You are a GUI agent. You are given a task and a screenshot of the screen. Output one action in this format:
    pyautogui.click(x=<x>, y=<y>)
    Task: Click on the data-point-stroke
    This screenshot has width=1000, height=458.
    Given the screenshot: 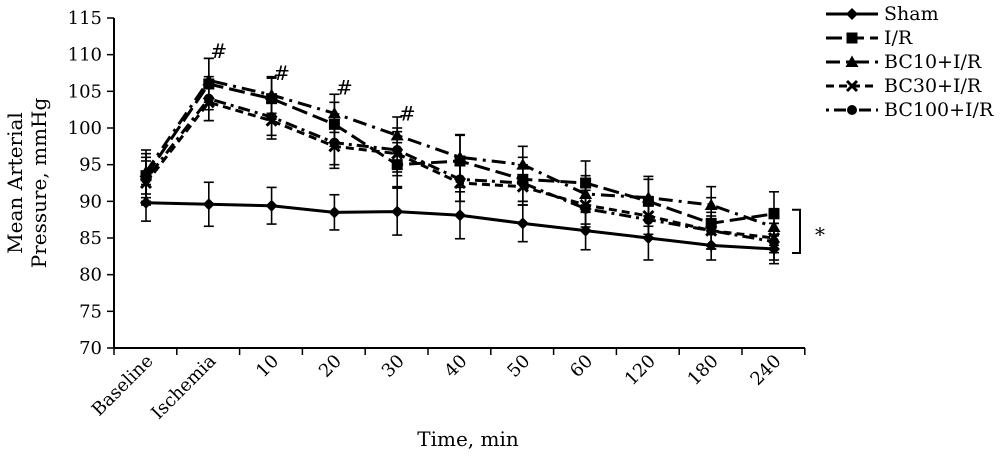 What is the action you would take?
    pyautogui.click(x=852, y=86)
    